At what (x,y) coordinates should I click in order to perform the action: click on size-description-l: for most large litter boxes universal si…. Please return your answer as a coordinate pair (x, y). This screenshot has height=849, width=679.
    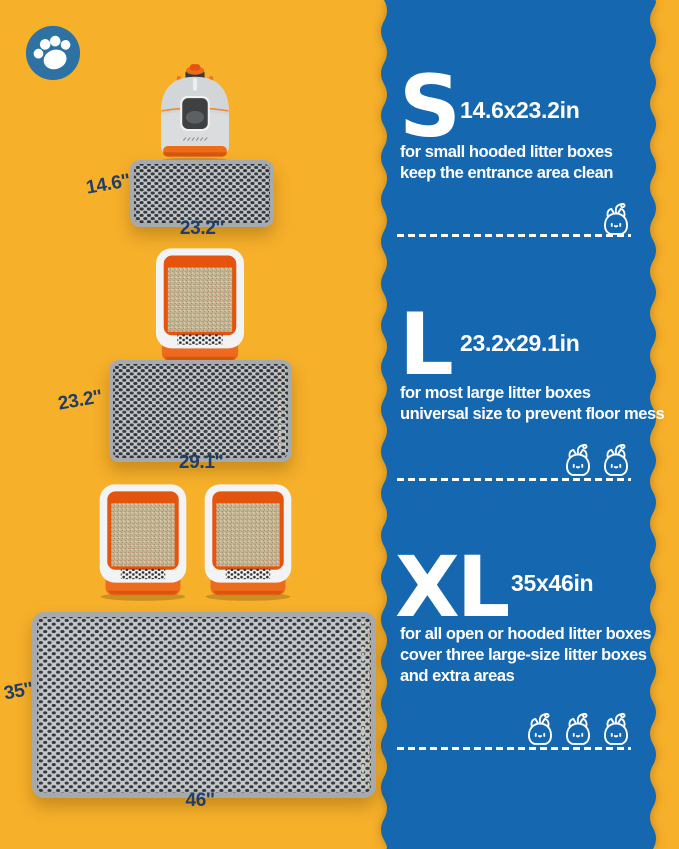
    Looking at the image, I should click on (532, 404).